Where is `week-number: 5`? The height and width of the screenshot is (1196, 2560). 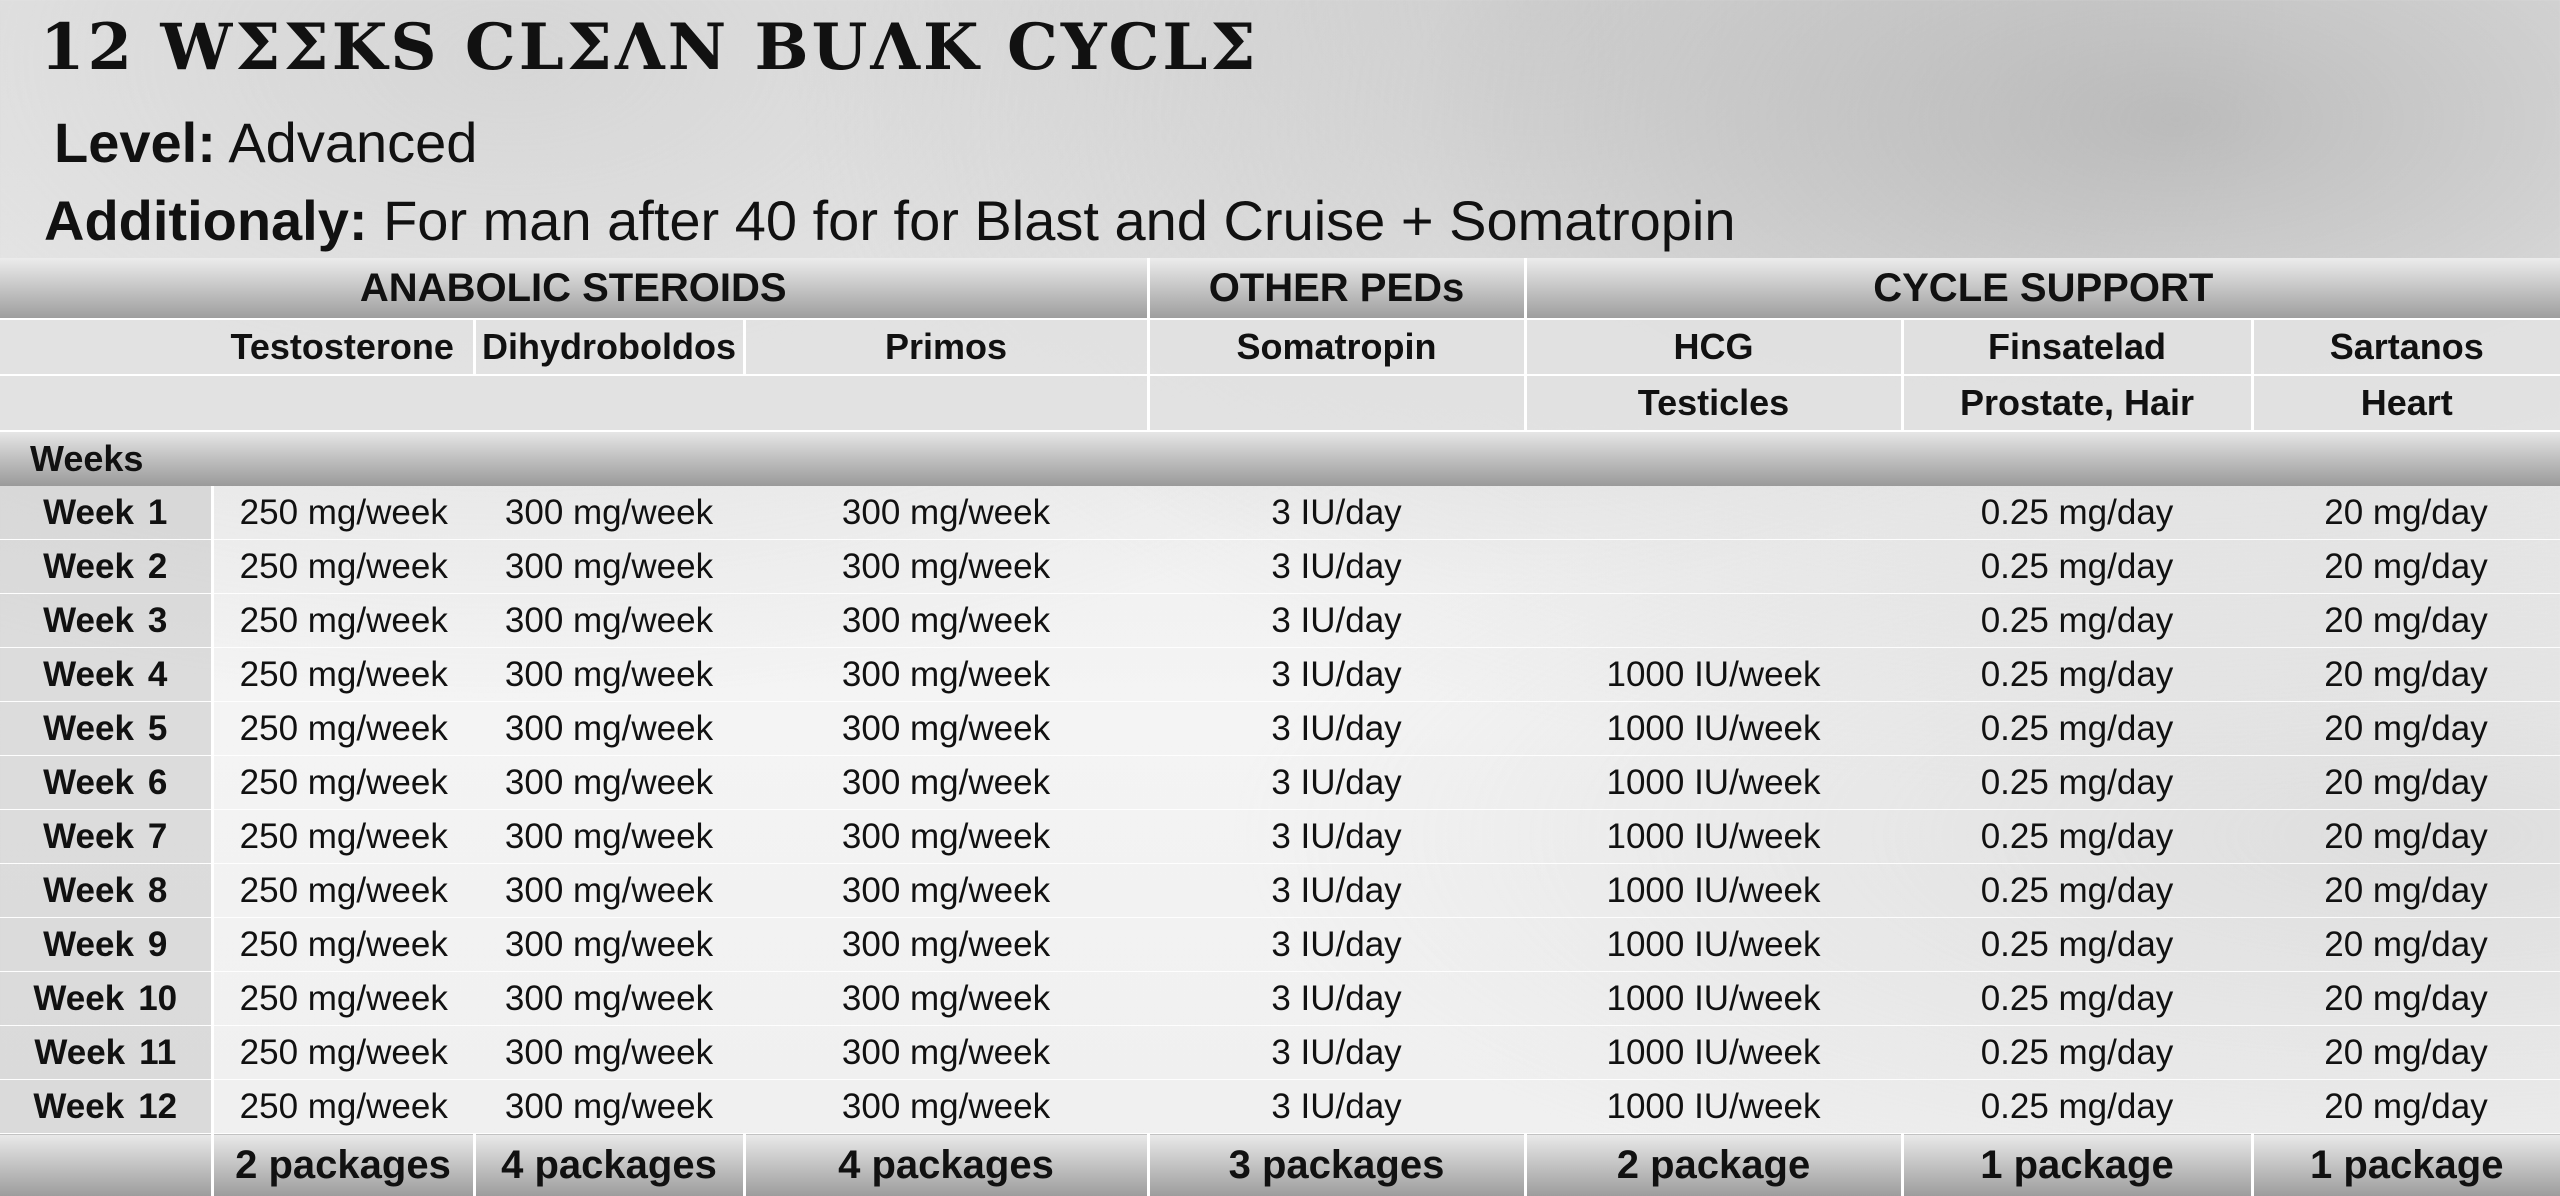 week-number: 5 is located at coordinates (157, 729).